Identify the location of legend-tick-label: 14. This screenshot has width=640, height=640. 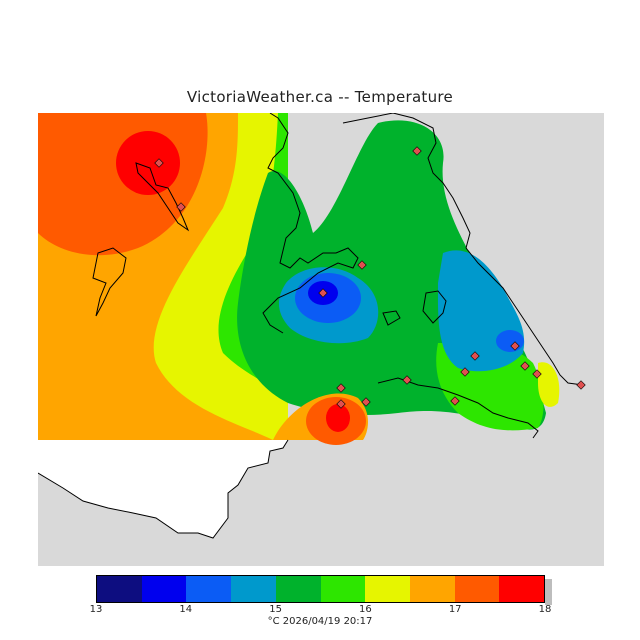
(186, 609).